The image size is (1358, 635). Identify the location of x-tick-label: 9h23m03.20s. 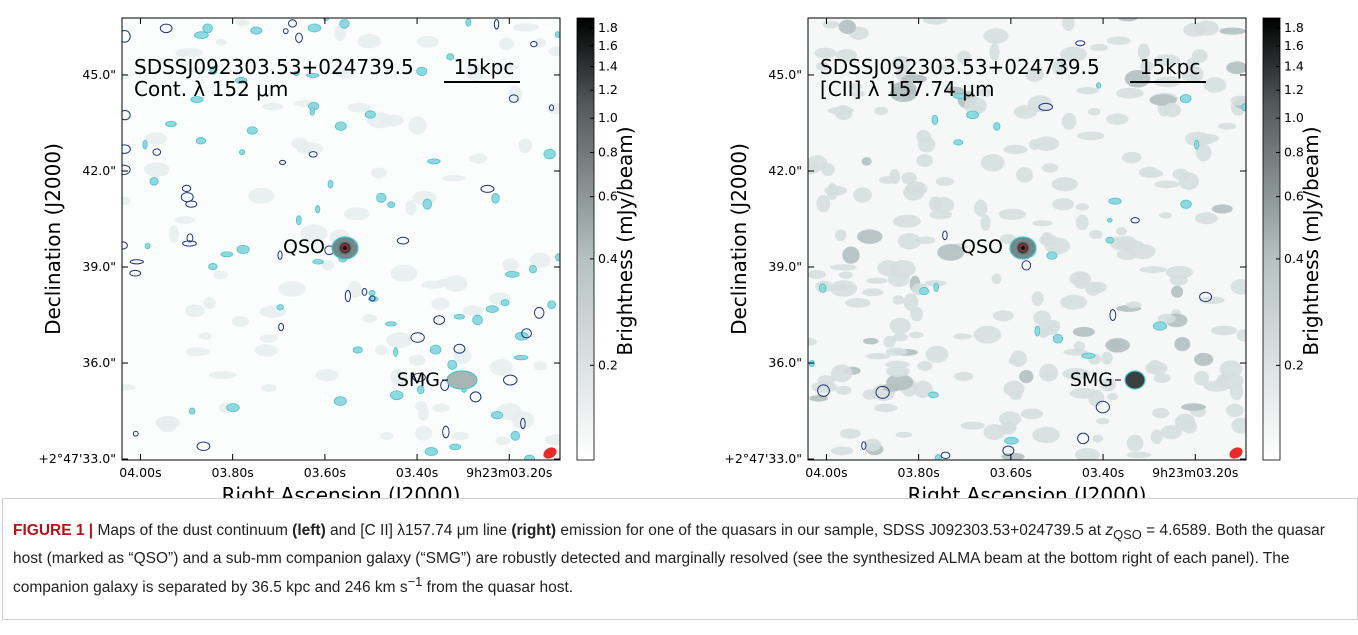
(1195, 472).